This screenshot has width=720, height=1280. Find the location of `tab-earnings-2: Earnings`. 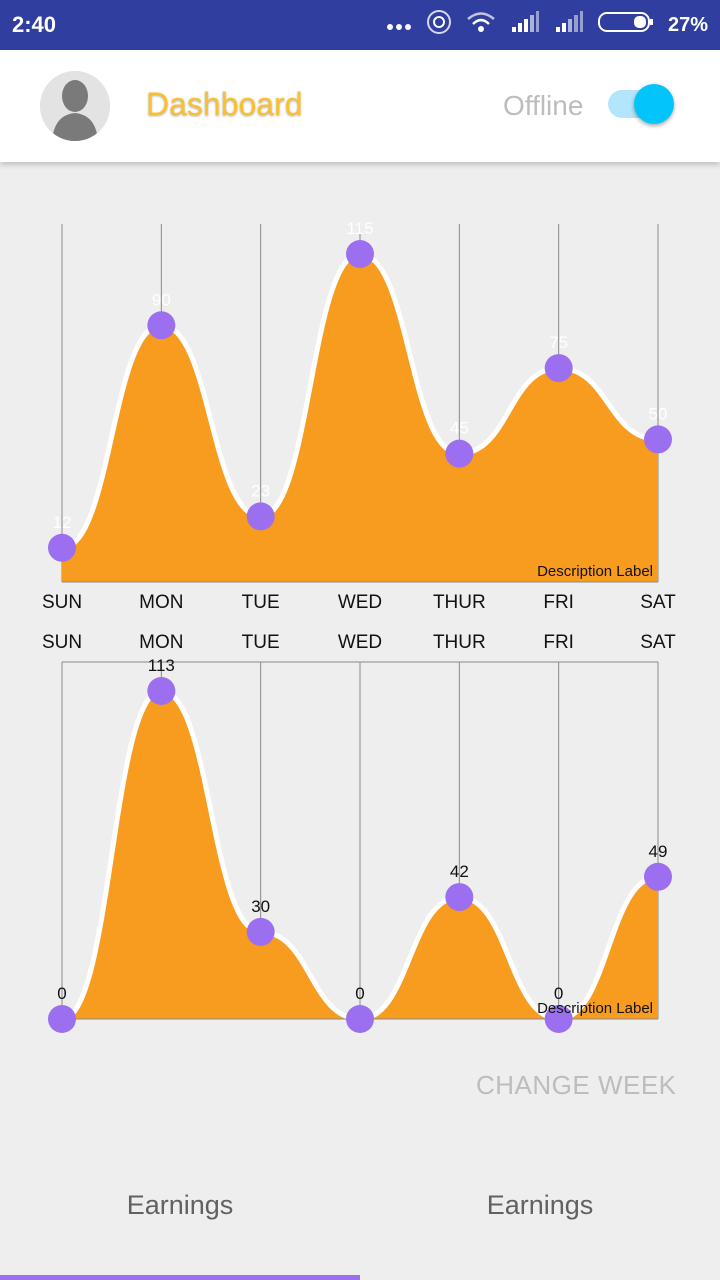

tab-earnings-2: Earnings is located at coordinates (540, 1205).